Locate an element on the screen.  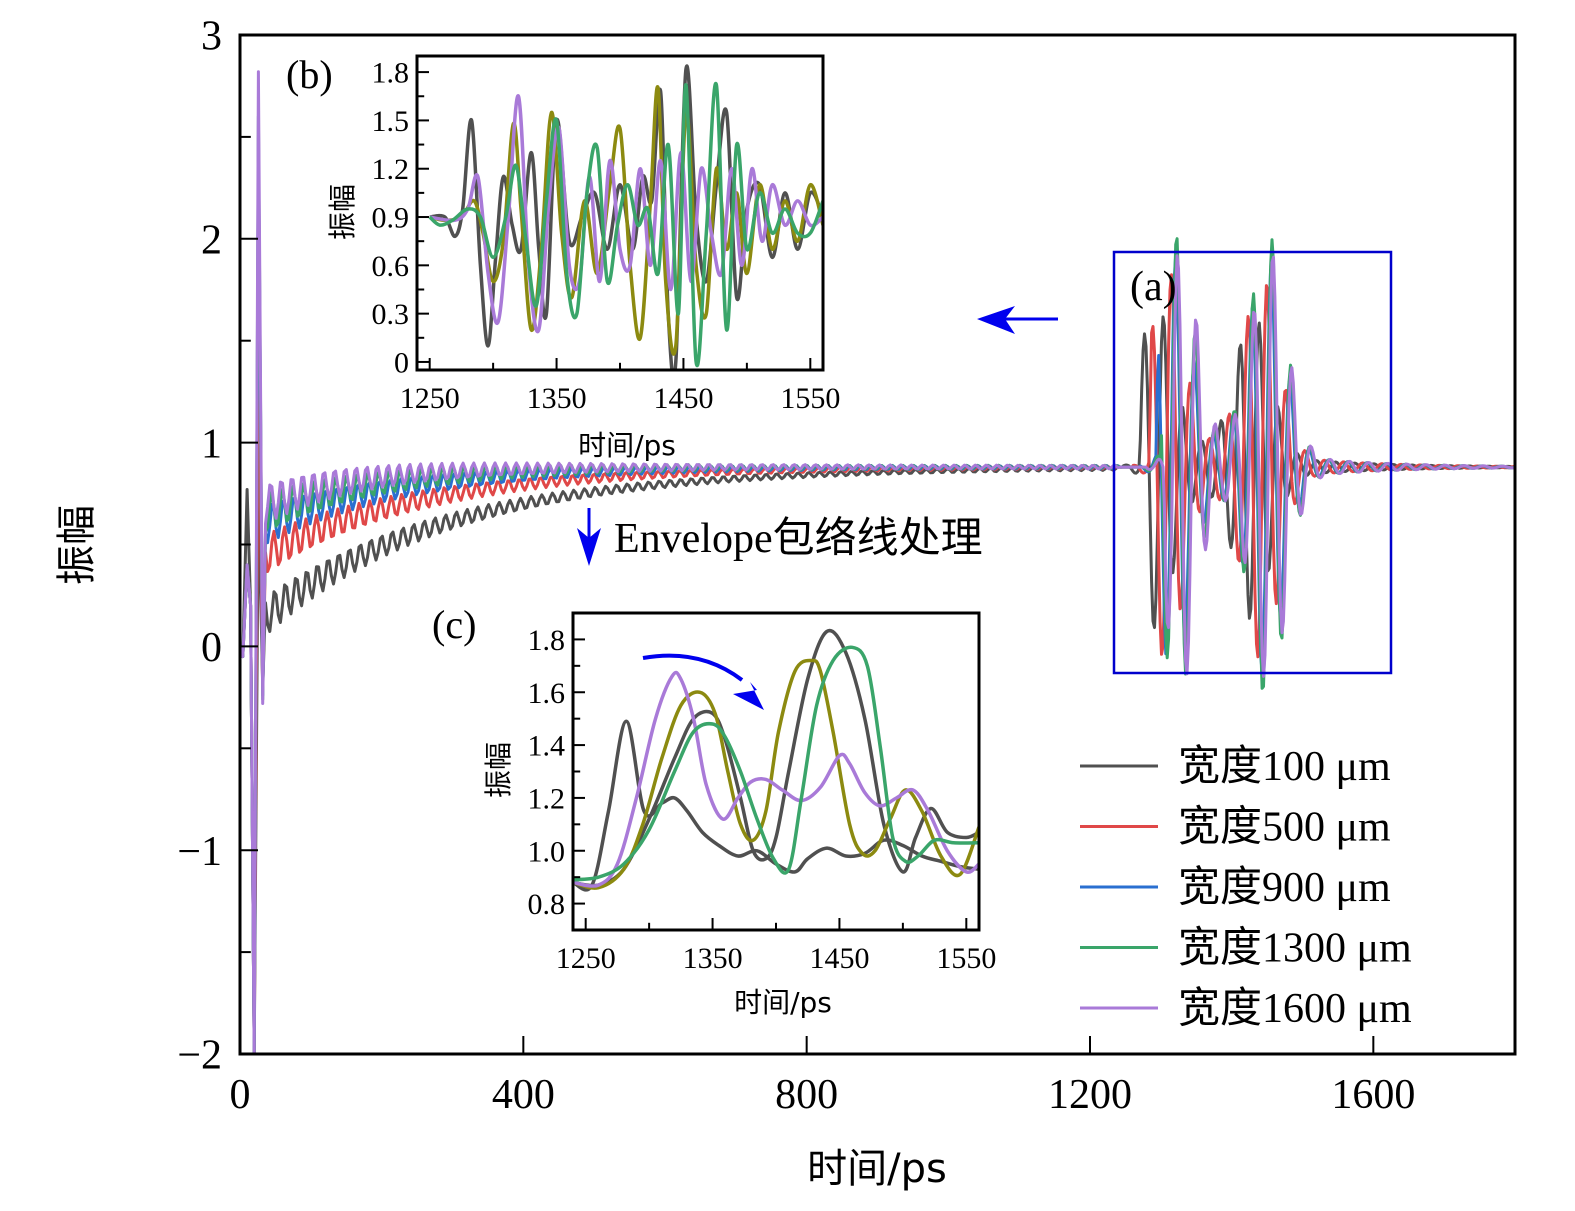
y-tick-label: 1.0 is located at coordinates (547, 851).